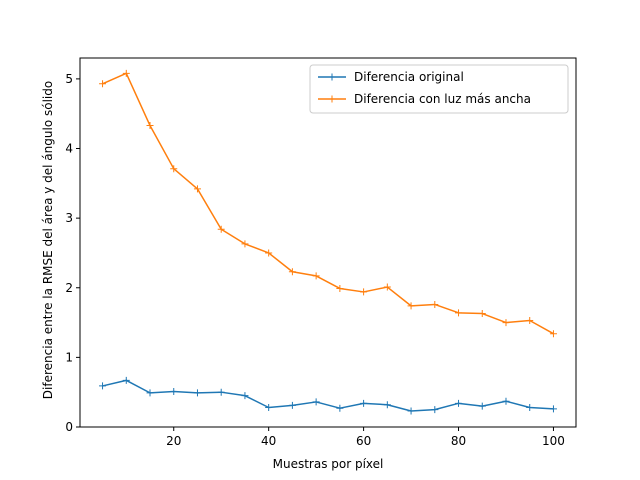 Image resolution: width=640 pixels, height=480 pixels. What do you see at coordinates (268, 441) in the screenshot?
I see `x-tick-label: 40` at bounding box center [268, 441].